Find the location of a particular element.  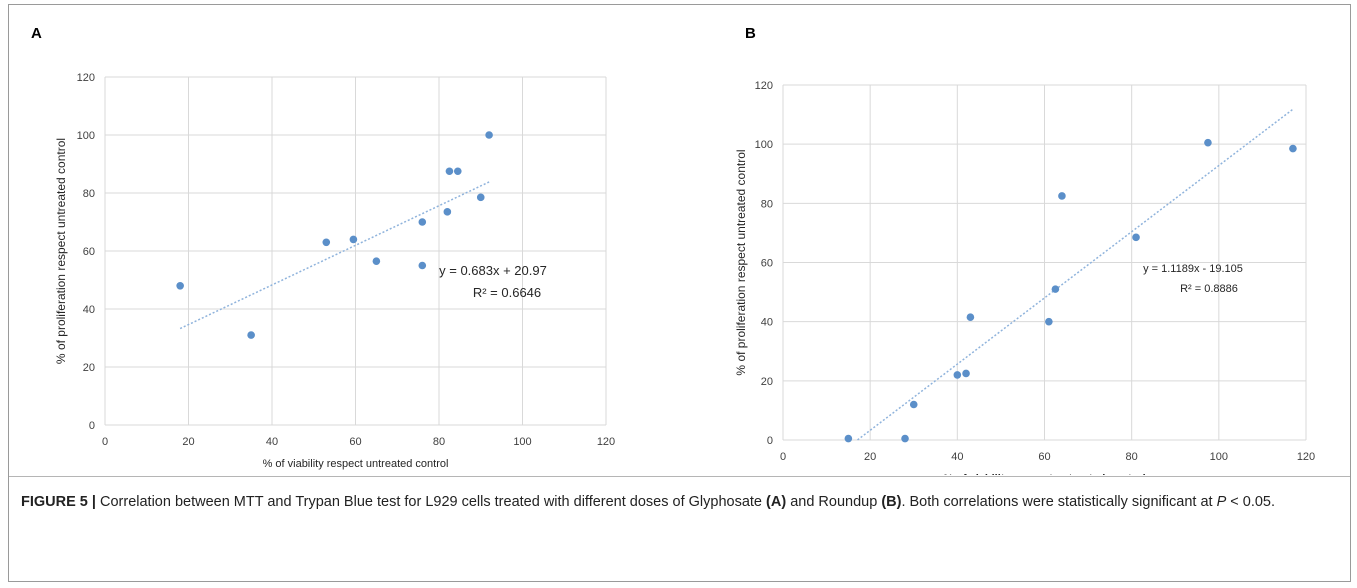

chart-b-xtick-label: 120 is located at coordinates (1306, 457).